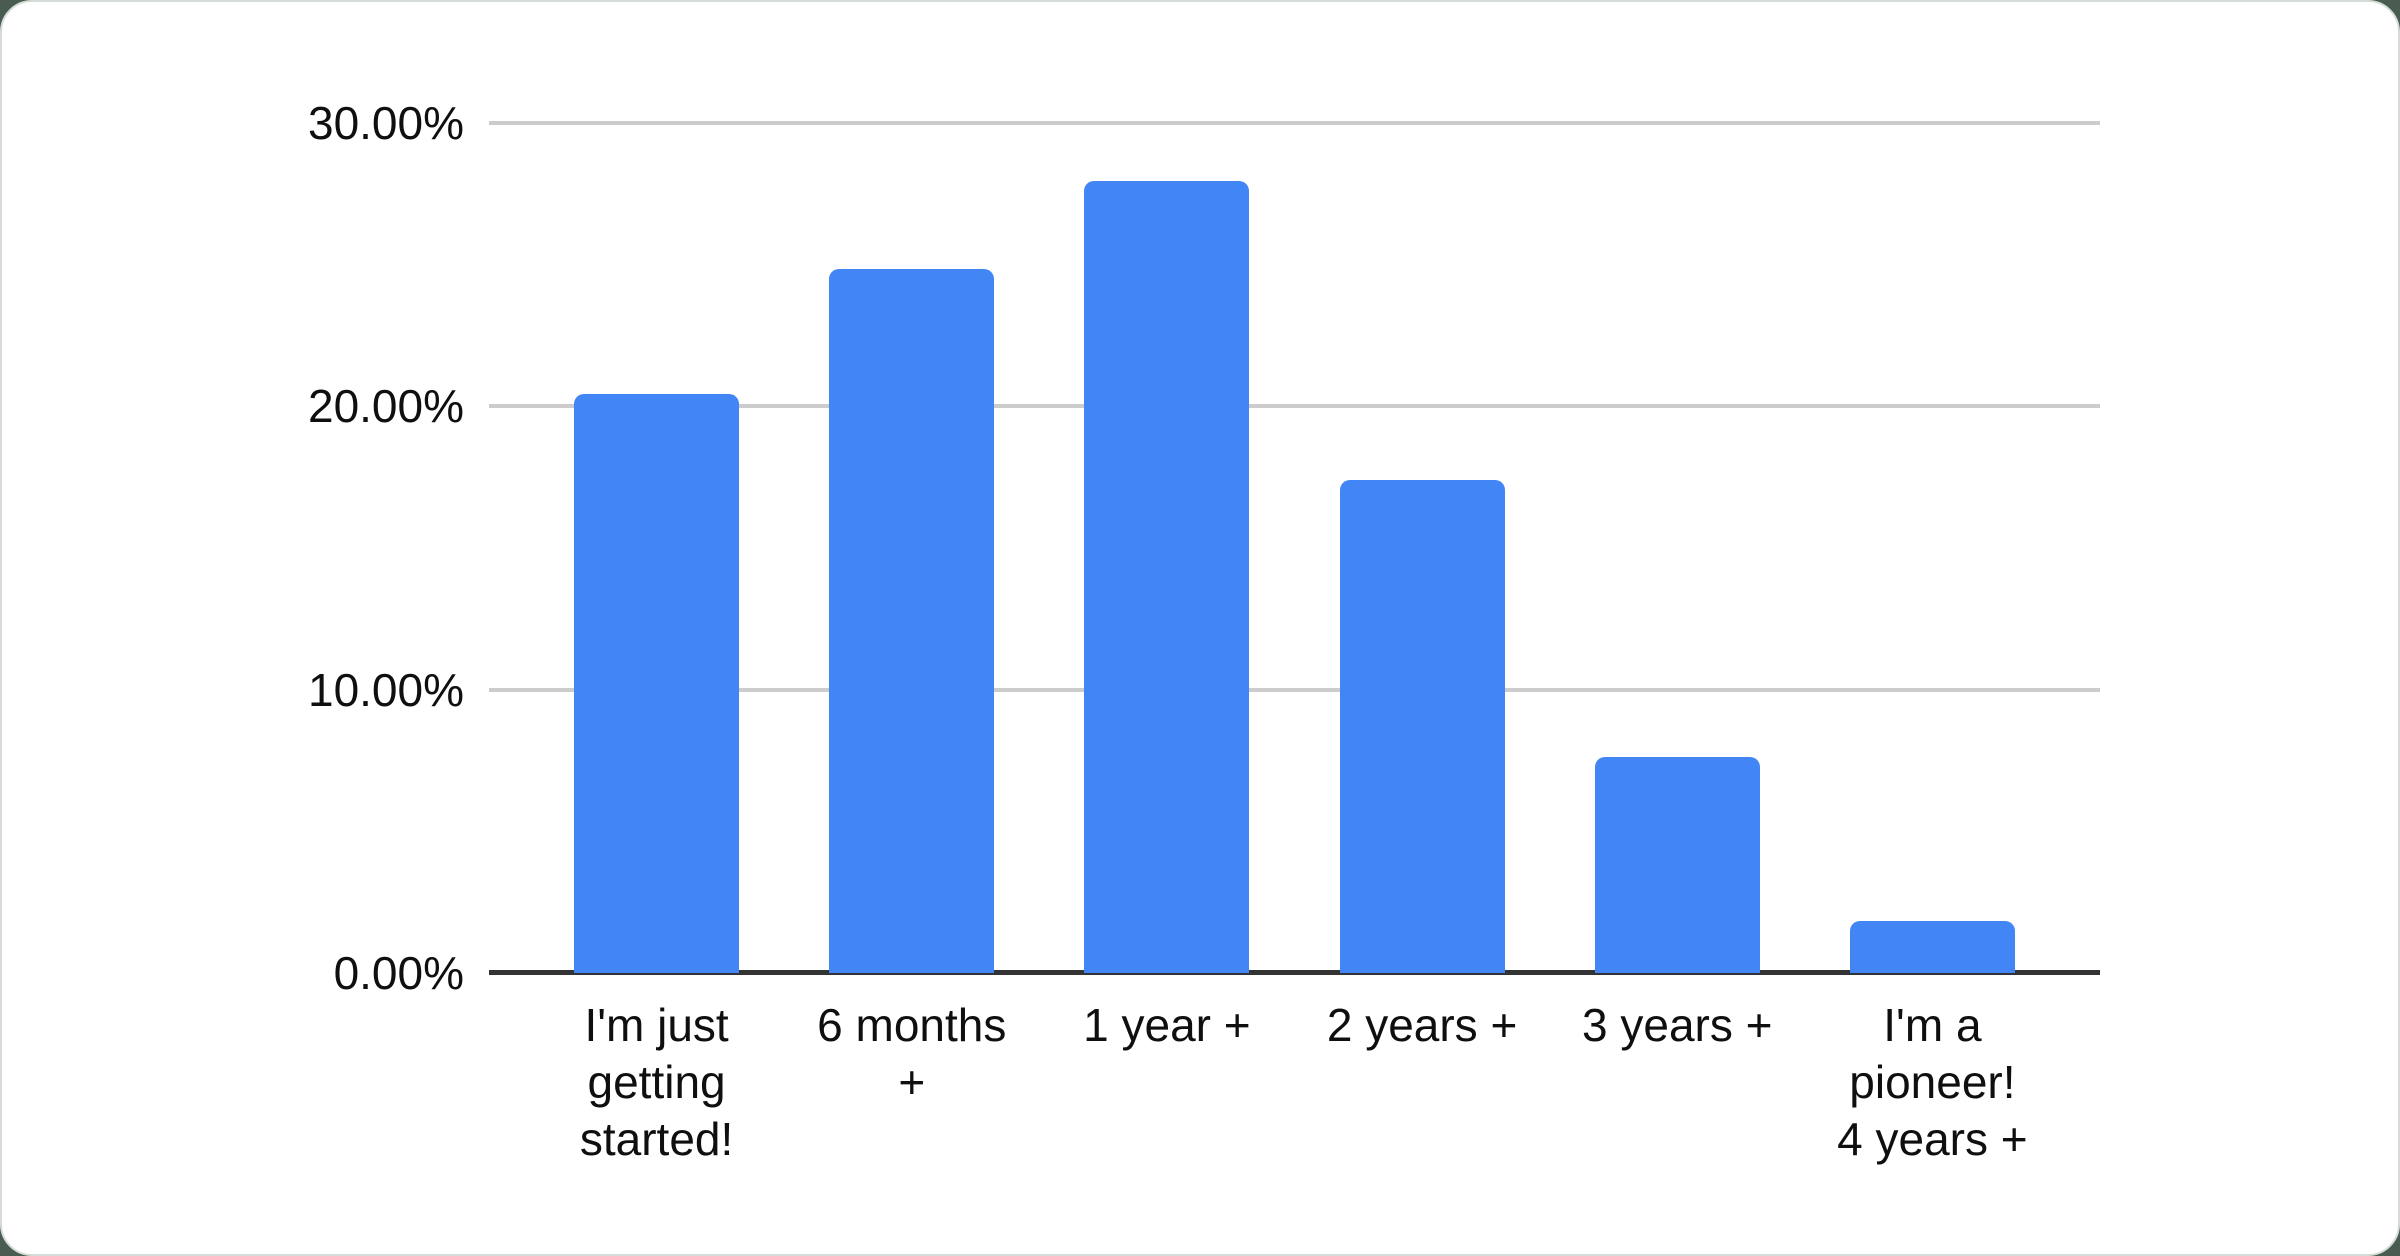  I want to click on x-category-label: 3 years +, so click(1677, 1025).